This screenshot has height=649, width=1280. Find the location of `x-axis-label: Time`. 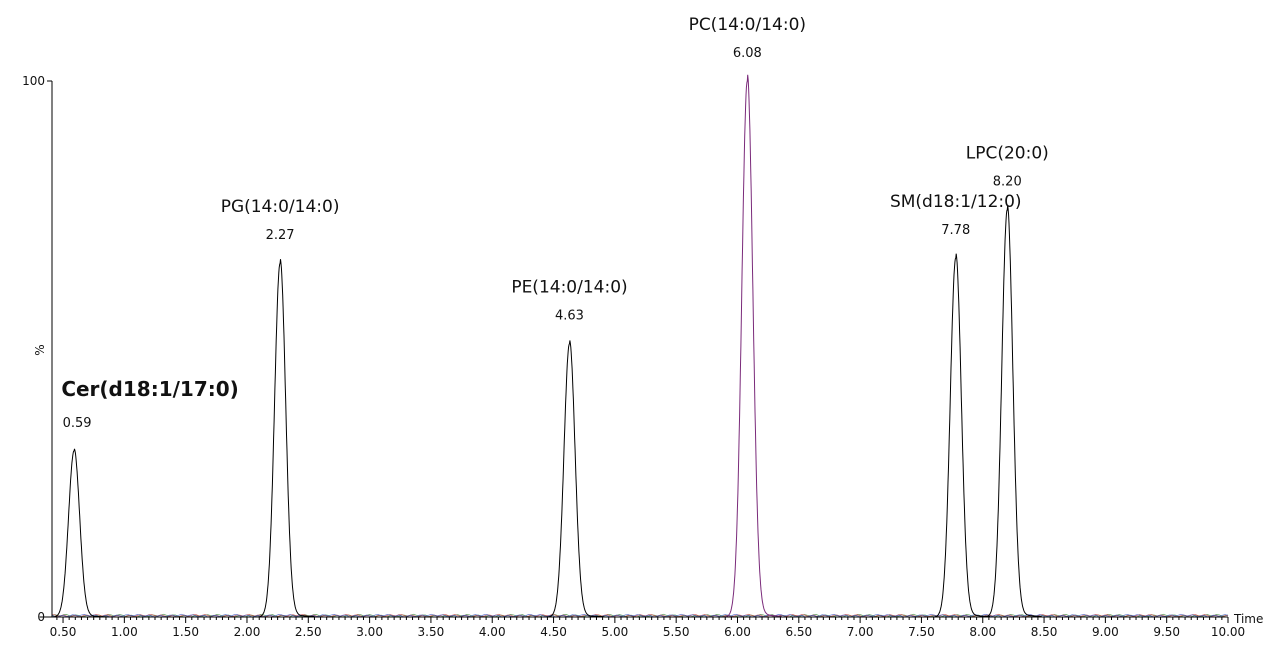

x-axis-label: Time is located at coordinates (1248, 619).